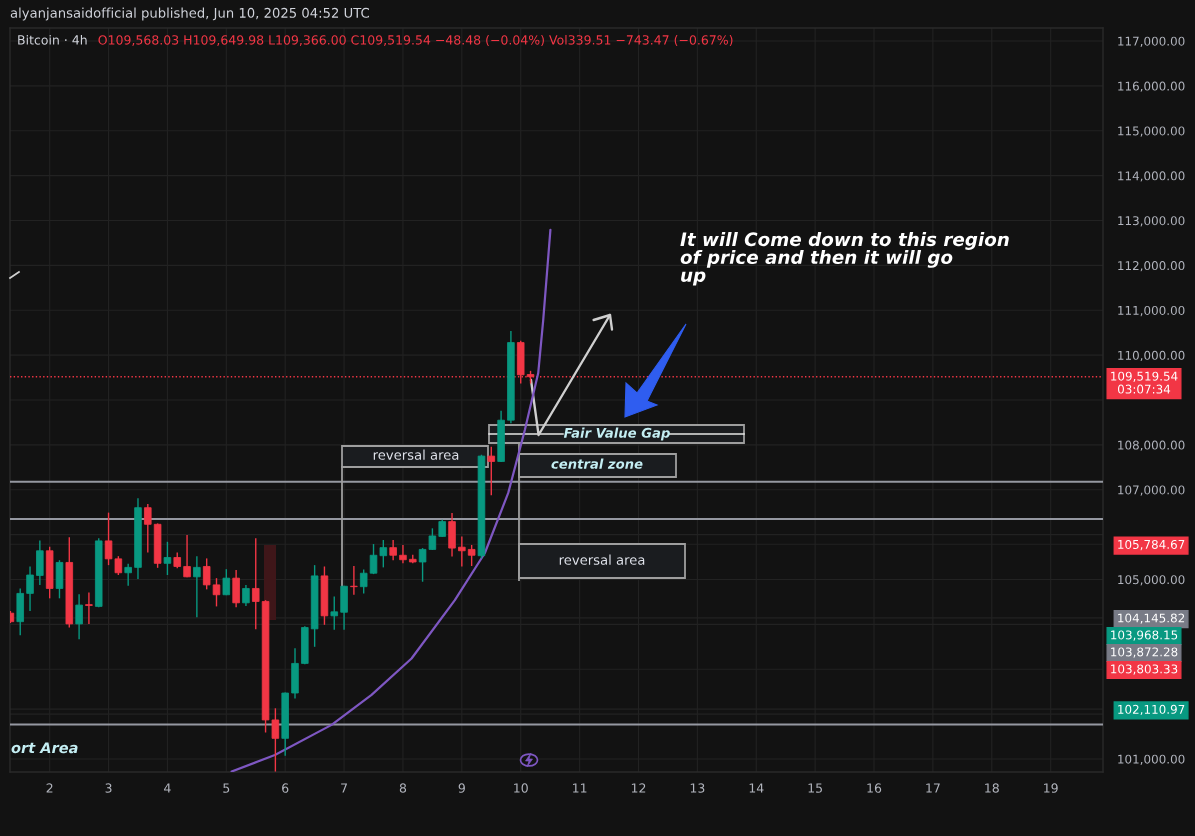 The image size is (1195, 836). Describe the element at coordinates (1151, 311) in the screenshot. I see `y-tick-label: 111,000.00` at that location.